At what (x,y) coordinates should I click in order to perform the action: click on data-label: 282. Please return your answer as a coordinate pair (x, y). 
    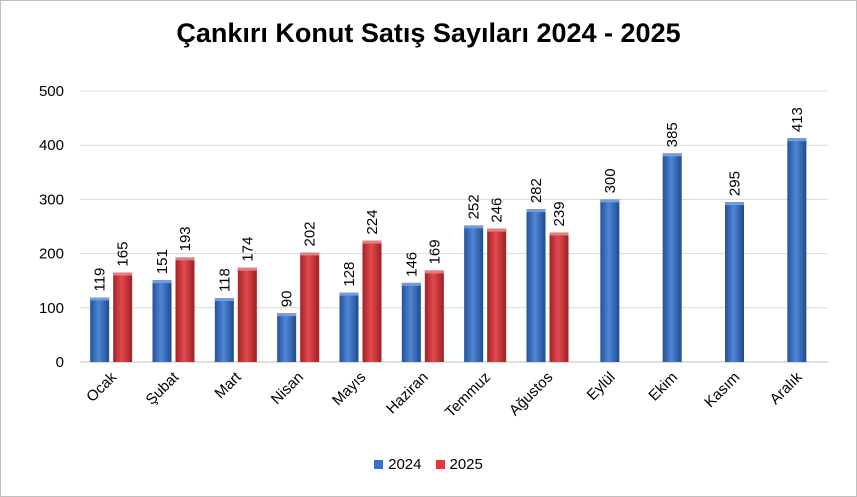
    Looking at the image, I should click on (536, 190).